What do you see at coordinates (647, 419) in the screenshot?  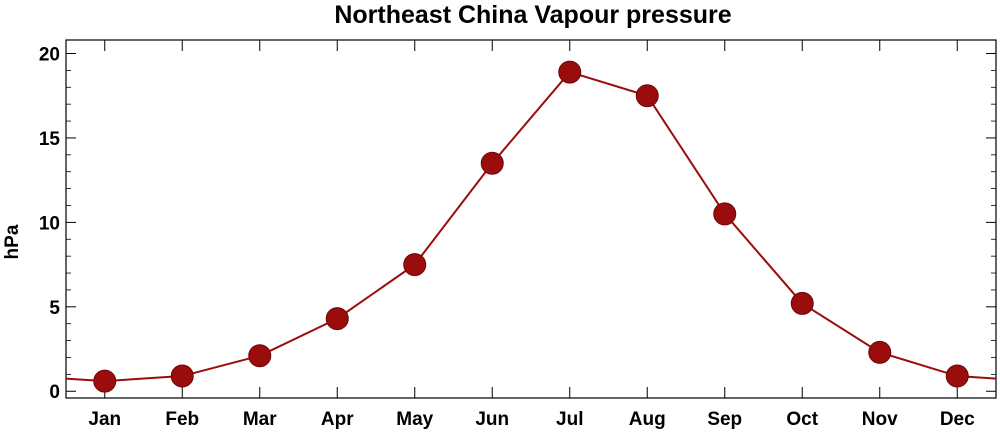 I see `x-tick-label-aug: Aug` at bounding box center [647, 419].